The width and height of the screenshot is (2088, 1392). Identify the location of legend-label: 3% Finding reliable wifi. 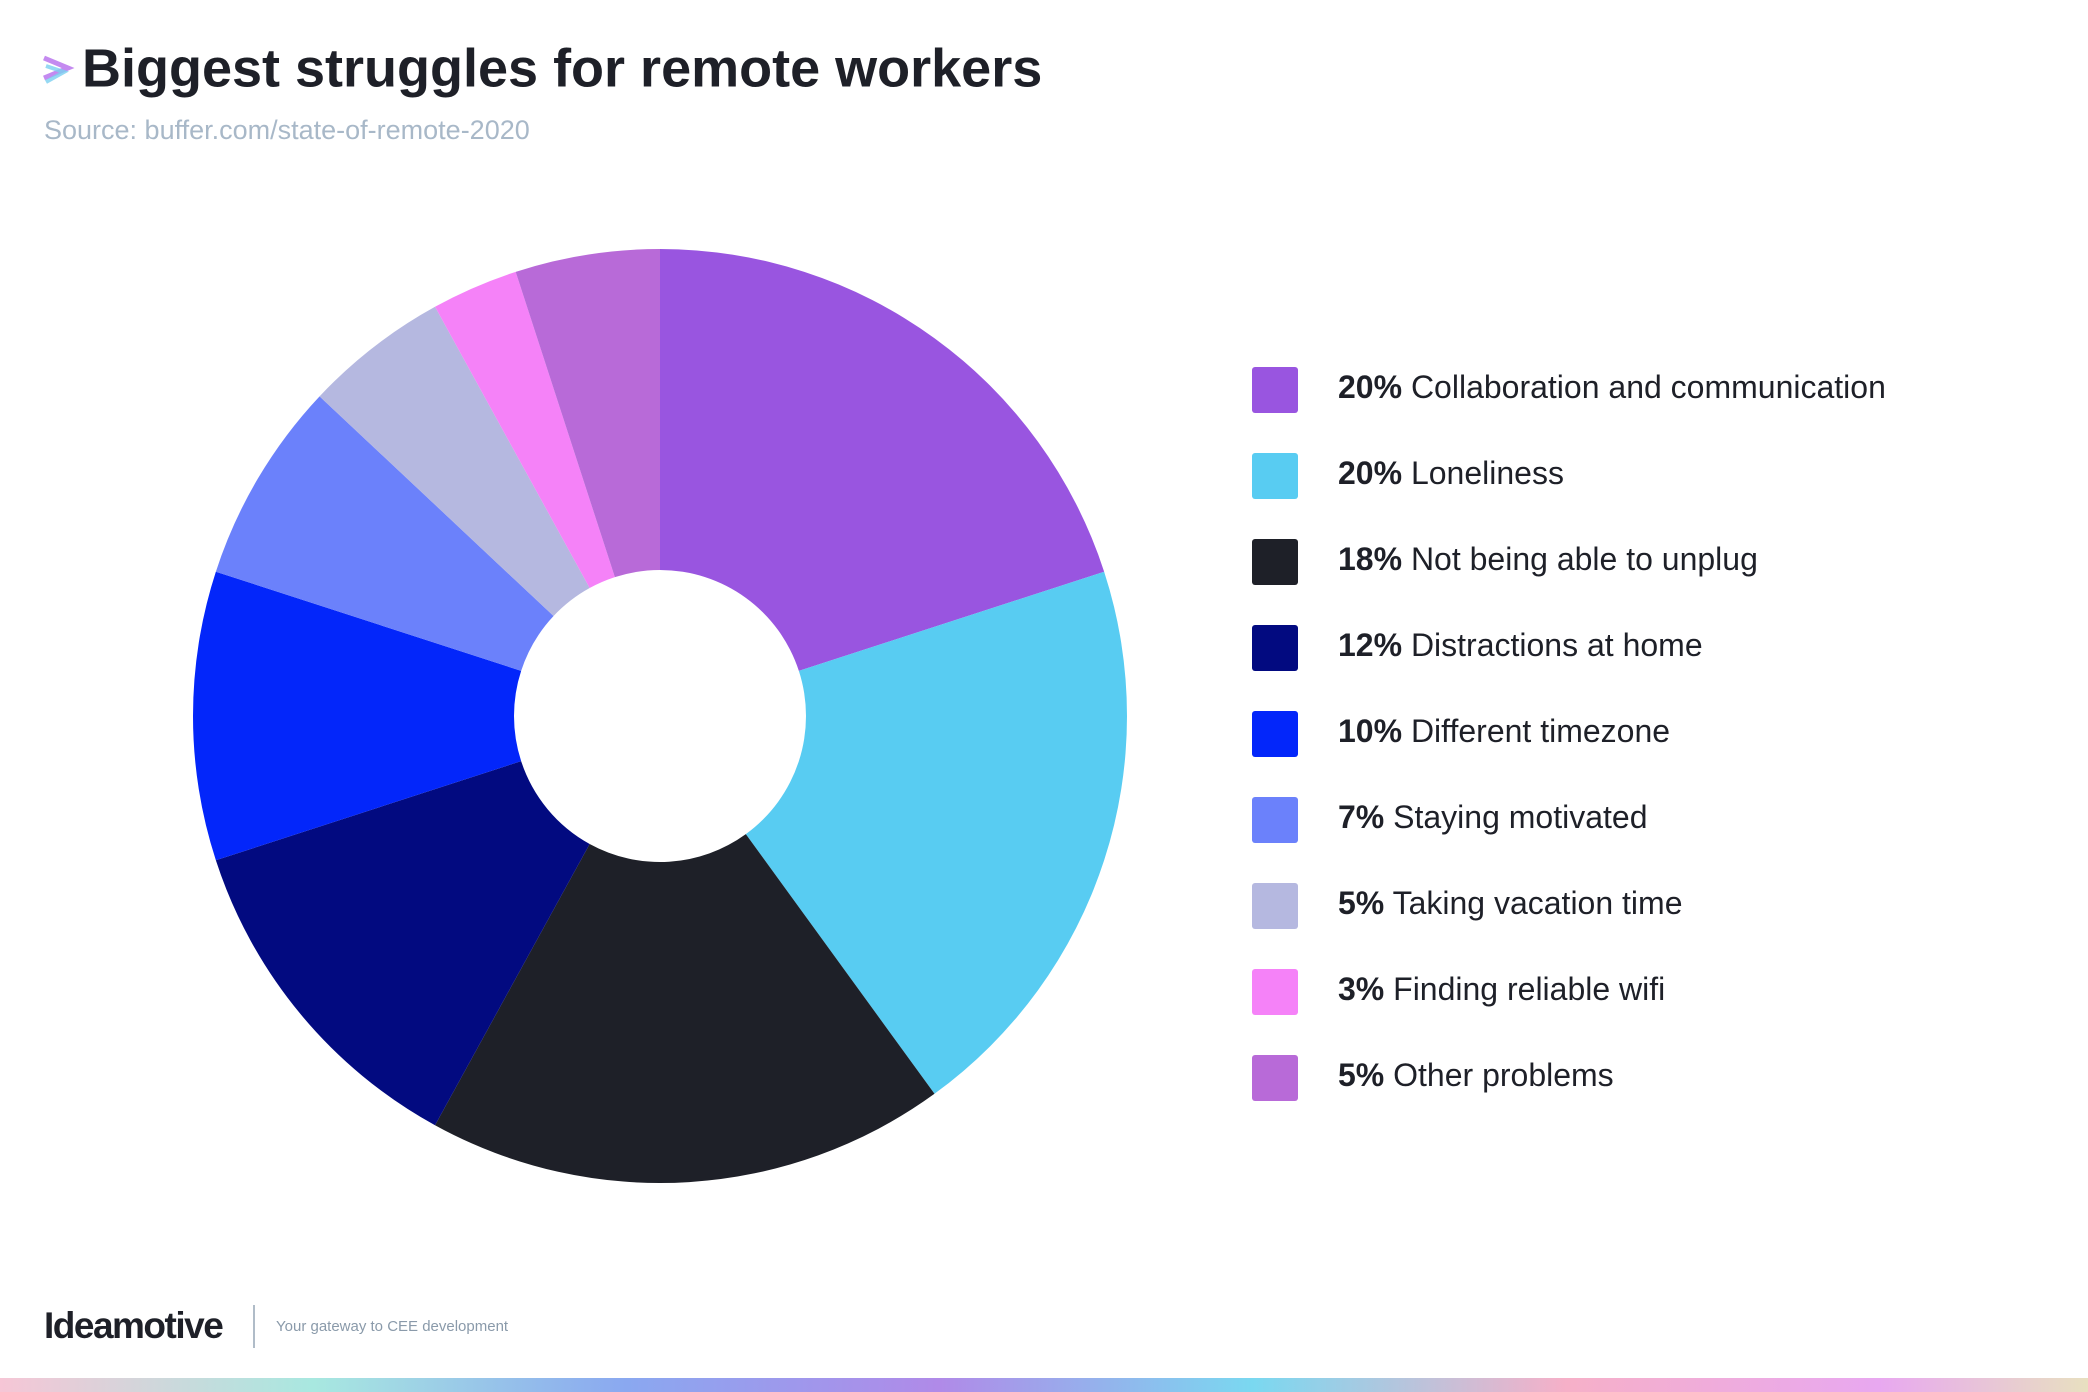
(1501, 989).